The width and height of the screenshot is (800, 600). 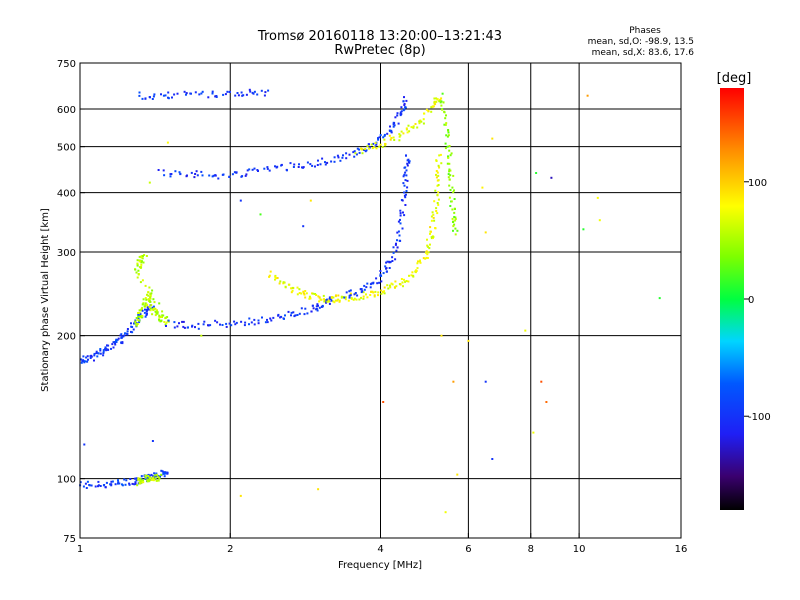 I want to click on colorbar-tick-label: 100, so click(x=757, y=183).